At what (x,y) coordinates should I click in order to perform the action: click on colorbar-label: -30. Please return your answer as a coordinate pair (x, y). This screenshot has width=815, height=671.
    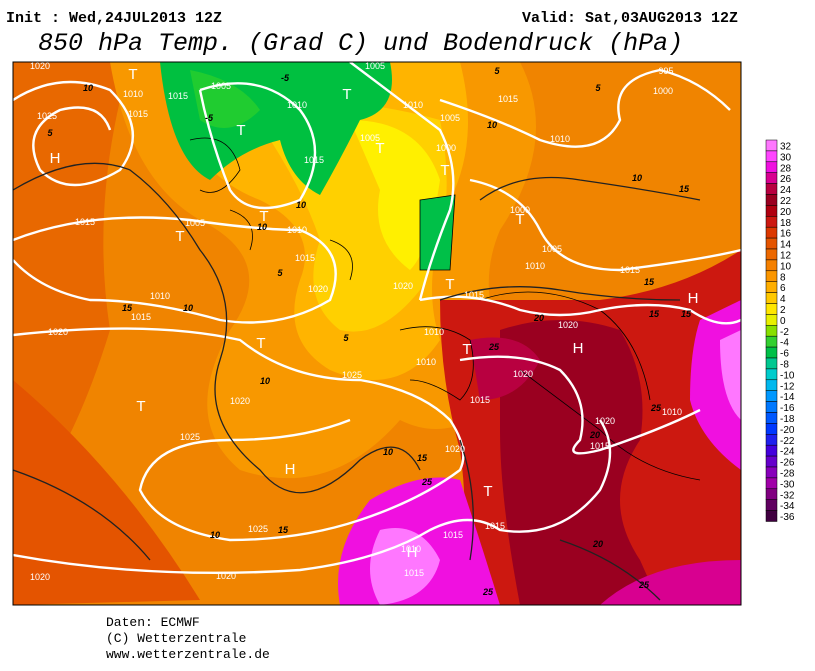
    Looking at the image, I should click on (787, 484).